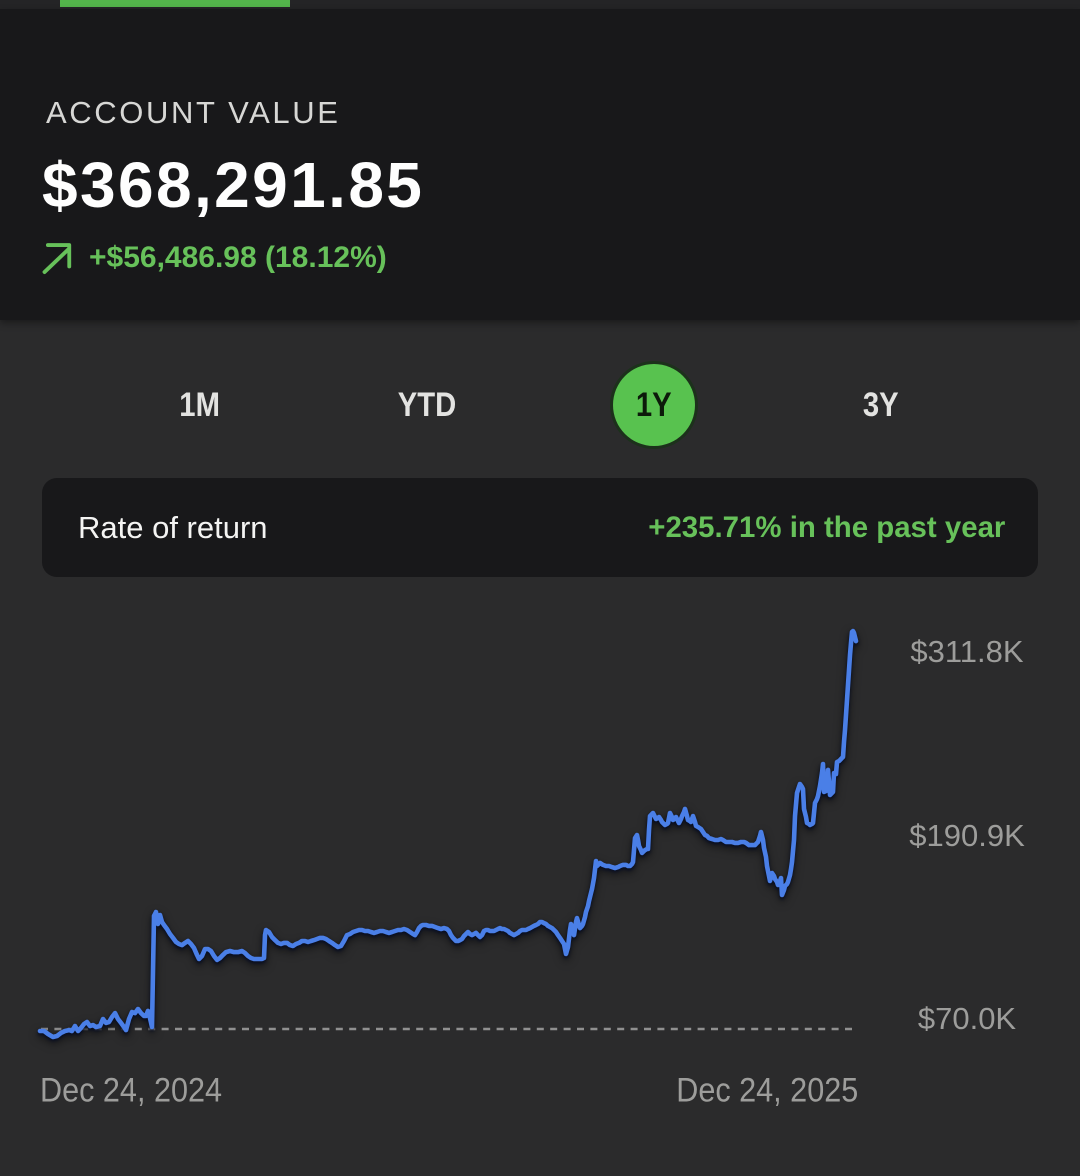 The image size is (1080, 1176). What do you see at coordinates (199, 404) in the screenshot?
I see `tab-1m: 1M` at bounding box center [199, 404].